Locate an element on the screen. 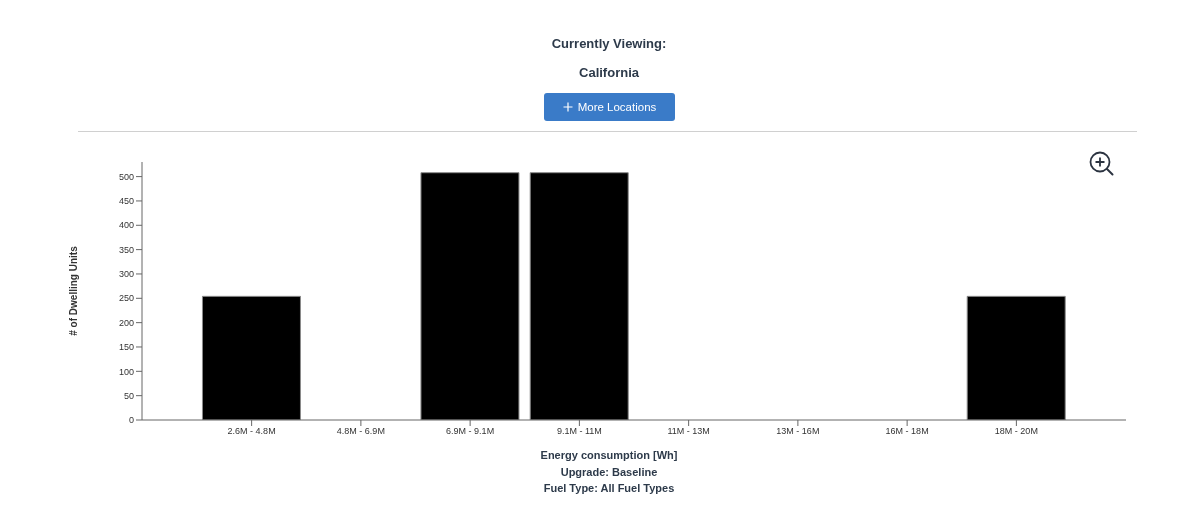 Image resolution: width=1194 pixels, height=516 pixels. y-tick-label: 500 is located at coordinates (126, 176).